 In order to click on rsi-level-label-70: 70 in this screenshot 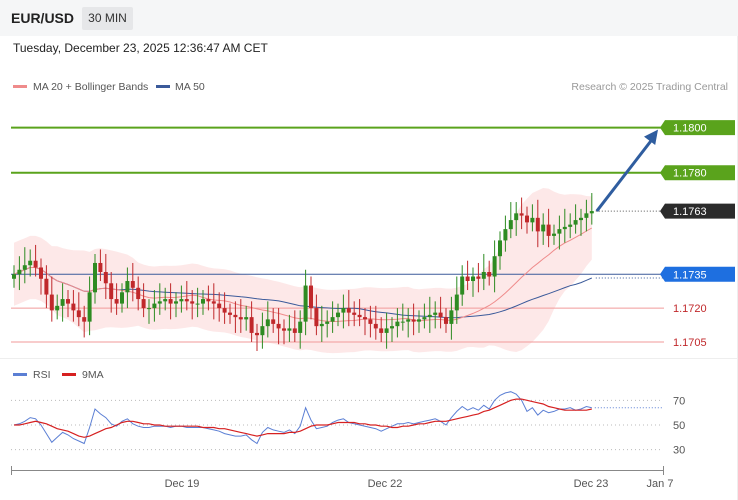, I will do `click(679, 401)`.